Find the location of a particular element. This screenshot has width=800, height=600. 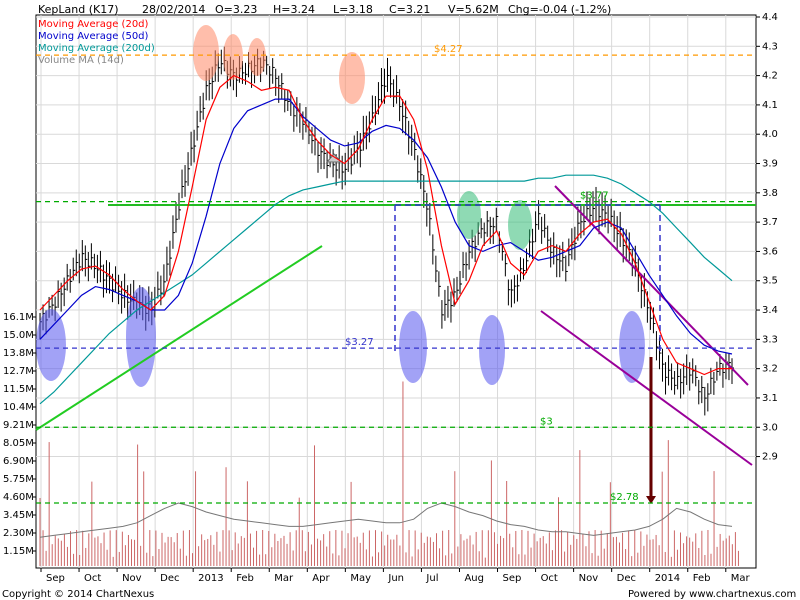

header-low: L=3.18 is located at coordinates (353, 9).